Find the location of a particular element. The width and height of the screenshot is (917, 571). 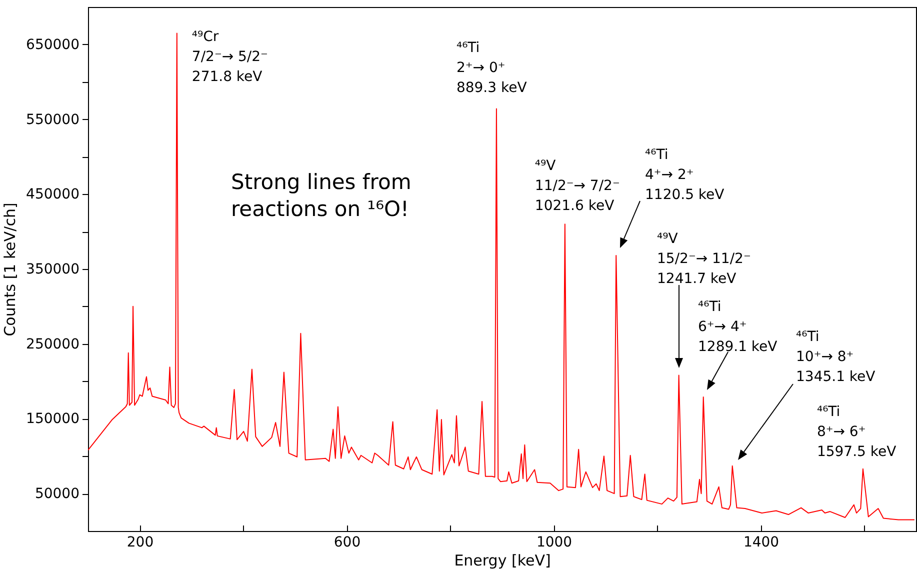

x-tick-label: 600 is located at coordinates (347, 542).